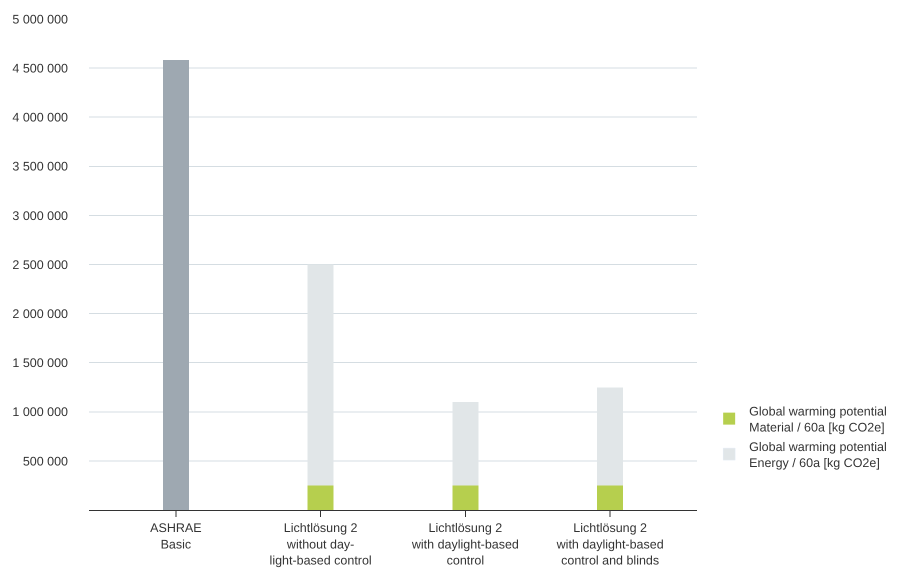 The width and height of the screenshot is (919, 580). I want to click on x-tick-label: Lichtlösung 2 without day- light-based control, so click(321, 544).